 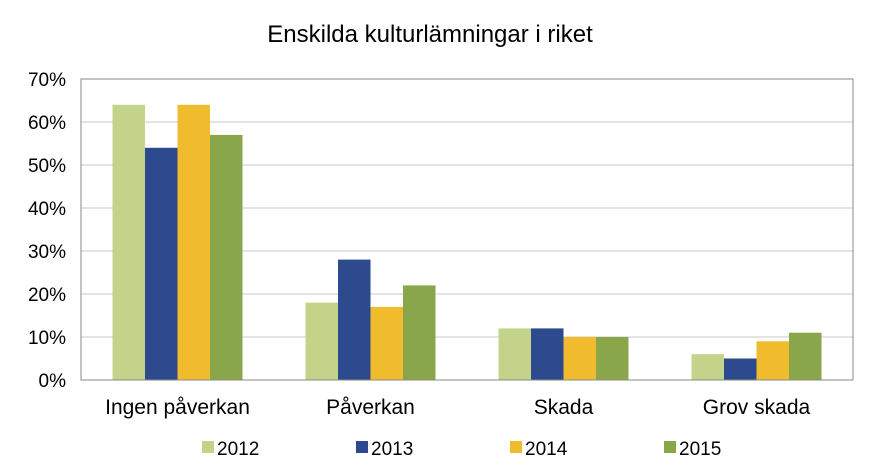 What do you see at coordinates (47, 295) in the screenshot?
I see `y-tick-label: 20%` at bounding box center [47, 295].